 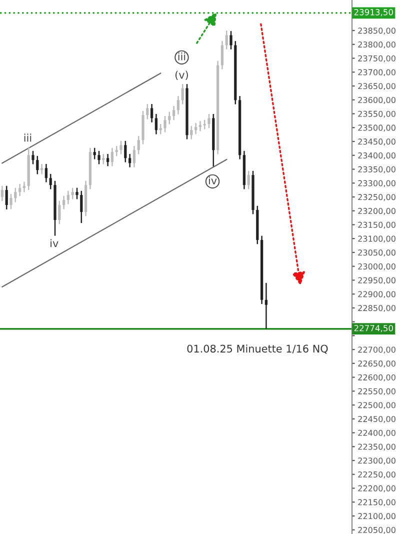 I want to click on y-tick-label: 22500,00, so click(x=377, y=406).